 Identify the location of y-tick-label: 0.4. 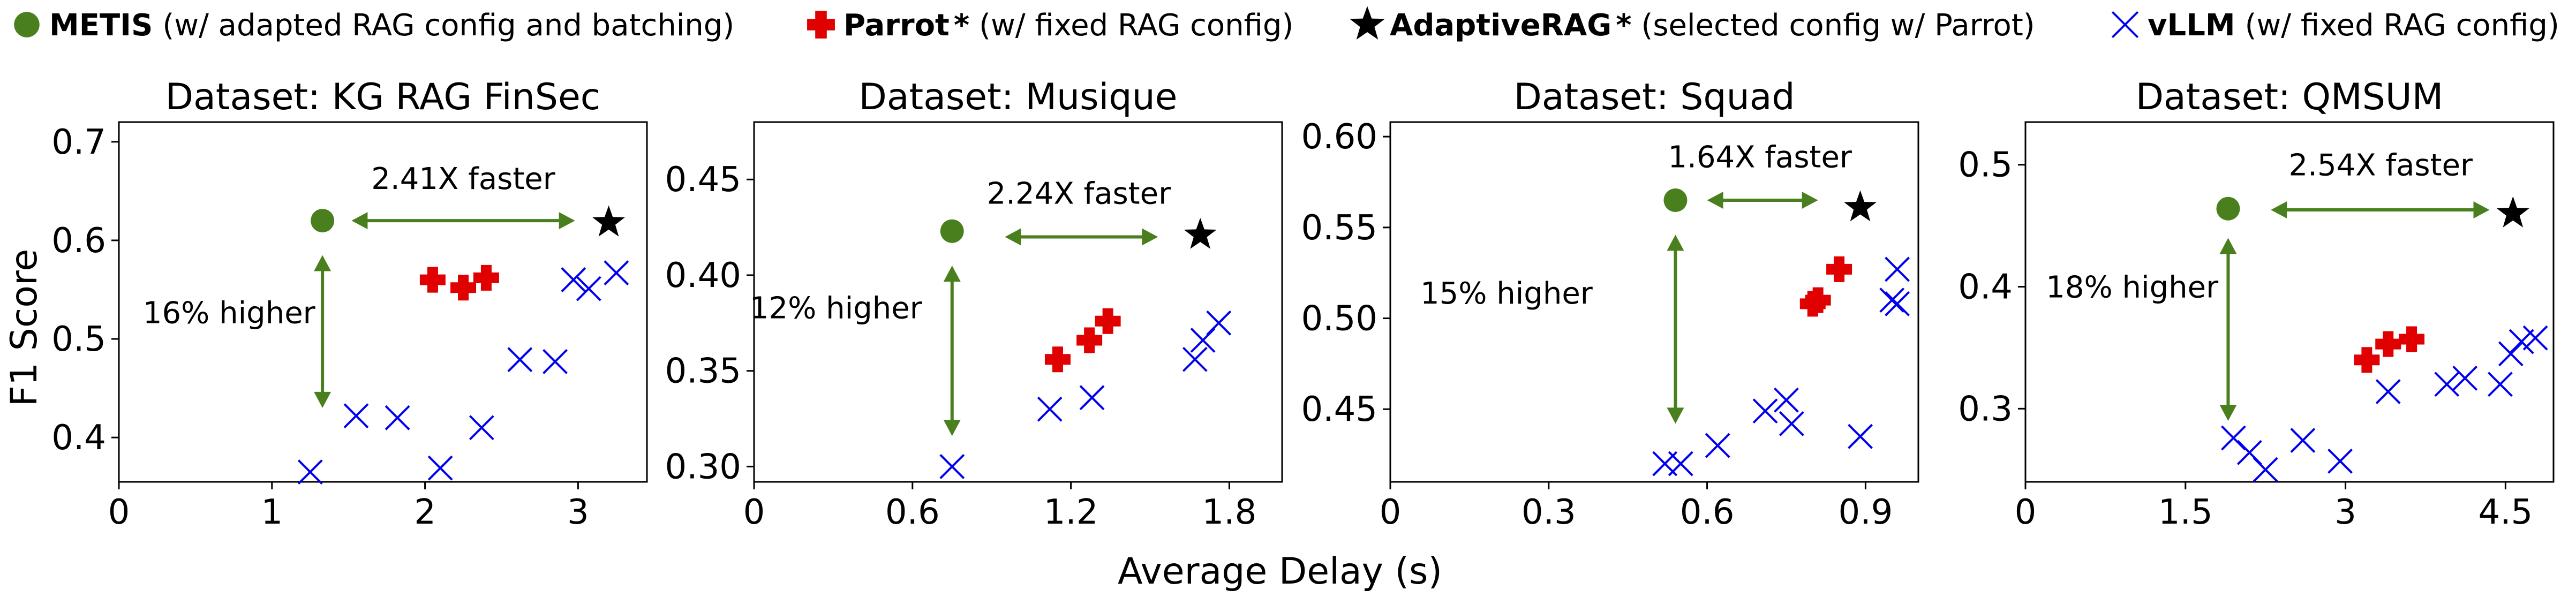
(1985, 288).